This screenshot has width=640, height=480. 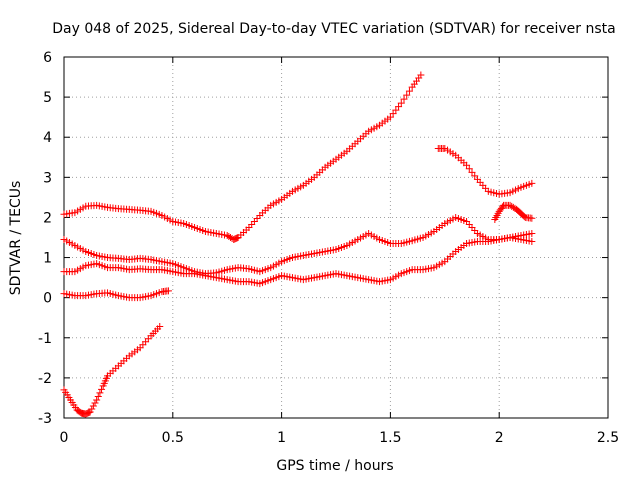 I want to click on y-tick-label: -1, so click(x=45, y=339).